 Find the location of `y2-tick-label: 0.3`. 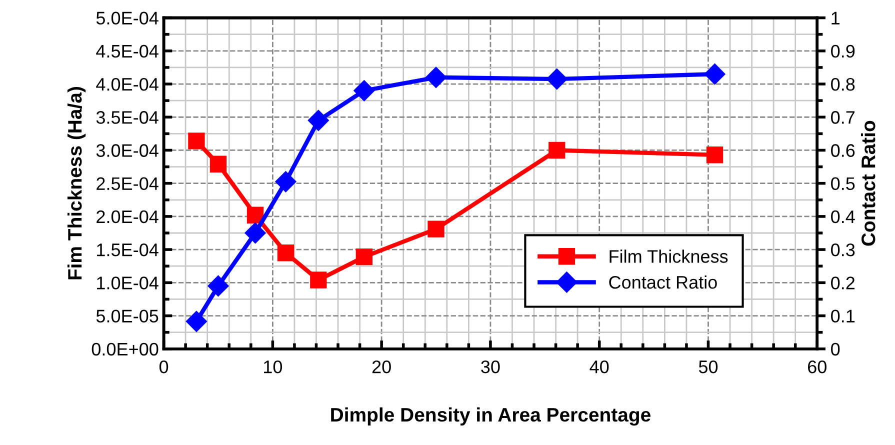

y2-tick-label: 0.3 is located at coordinates (843, 249).